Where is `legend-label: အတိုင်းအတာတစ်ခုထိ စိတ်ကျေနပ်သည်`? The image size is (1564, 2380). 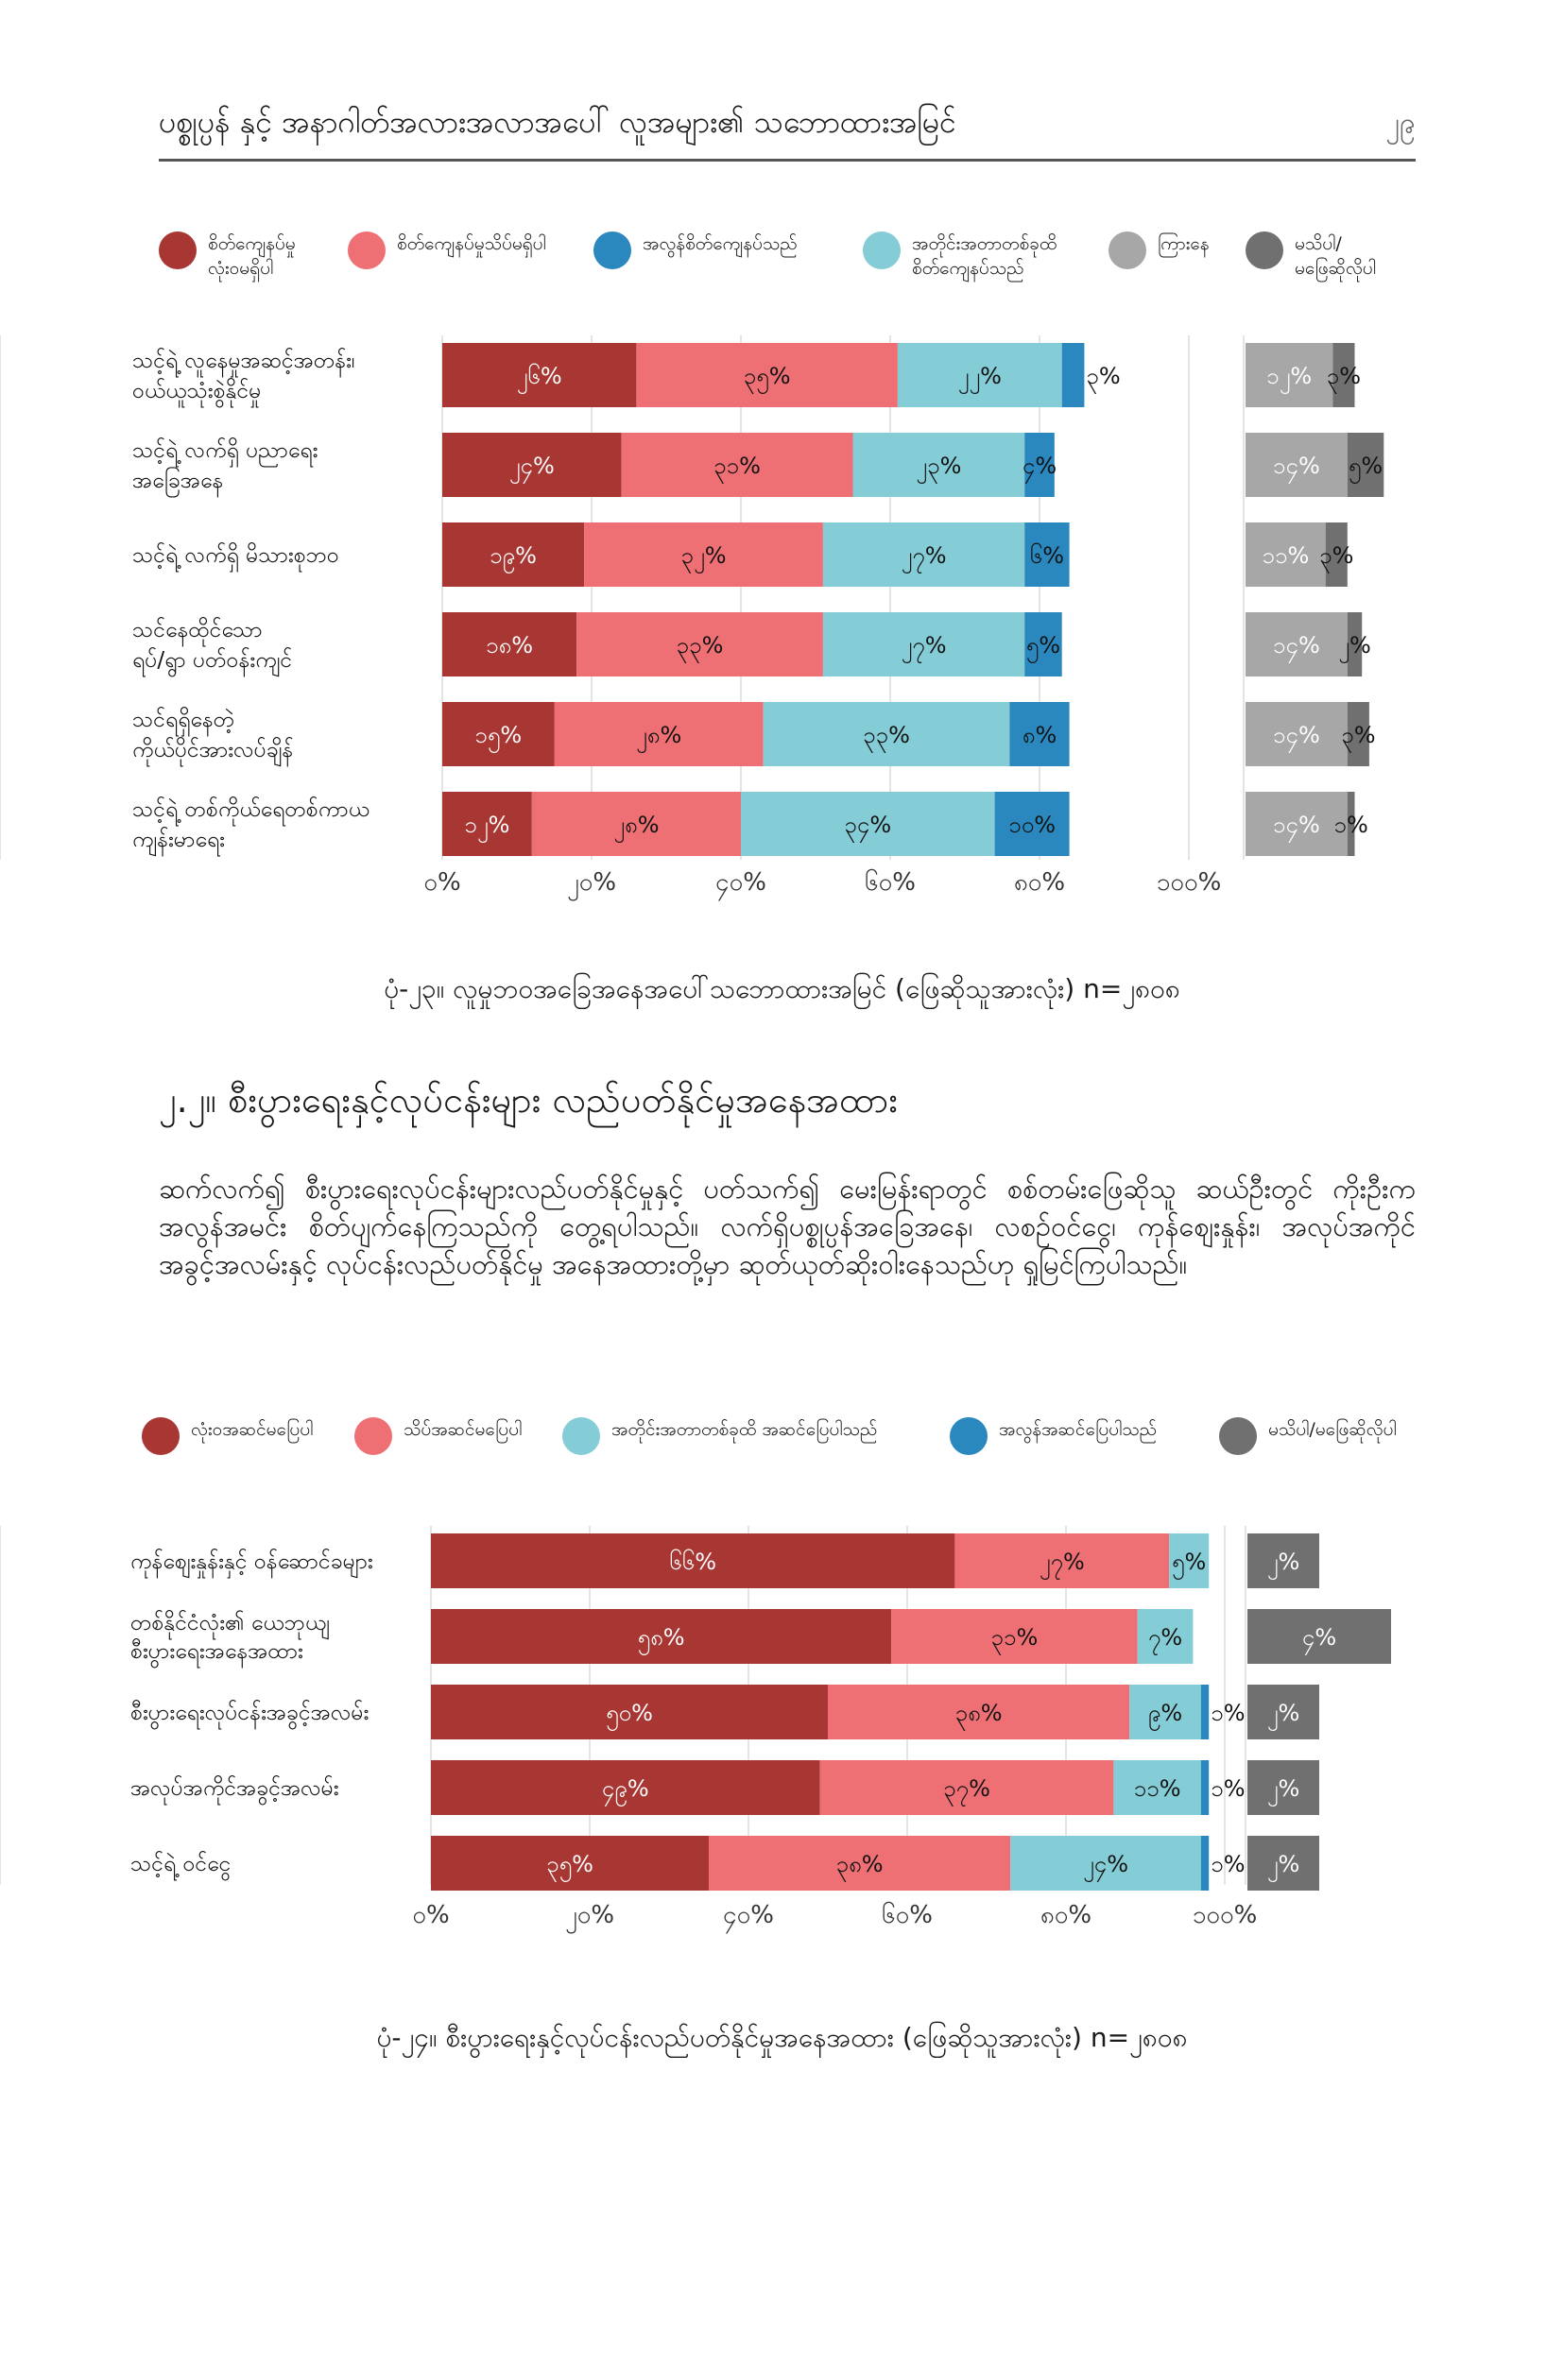 legend-label: အတိုင်းအတာတစ်ခုထိ စိတ်ကျေနပ်သည် is located at coordinates (984, 256).